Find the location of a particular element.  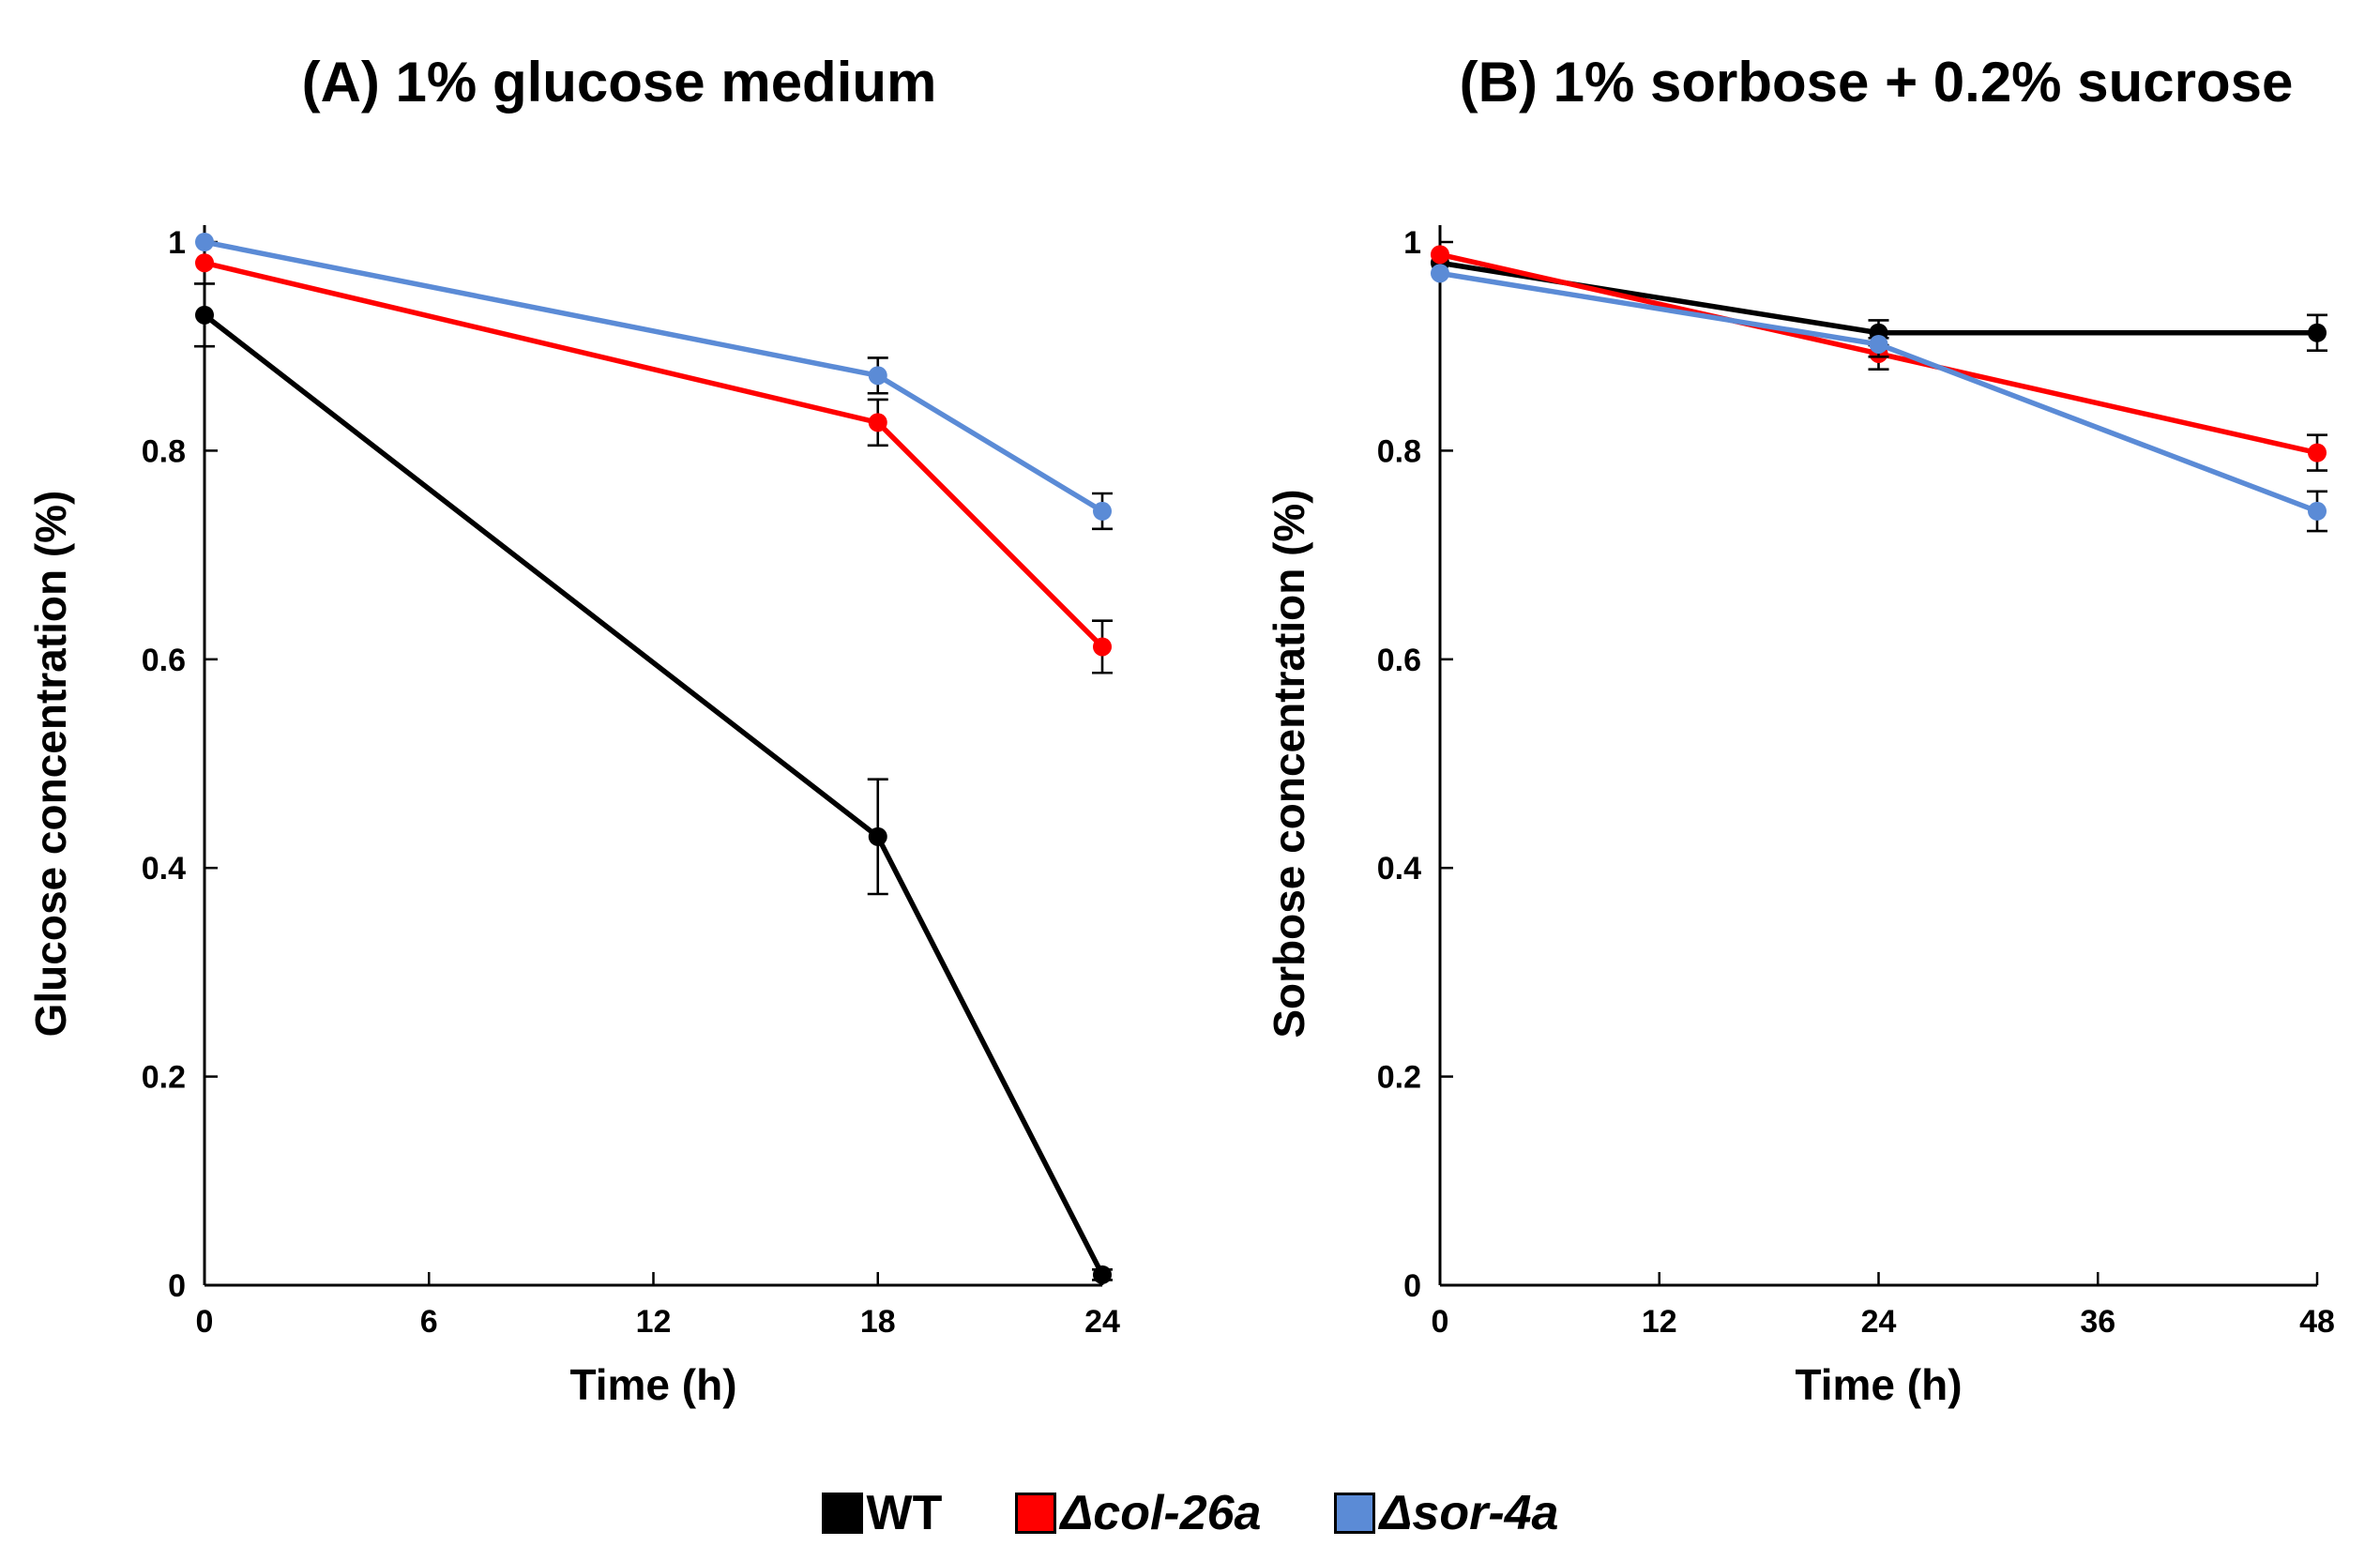

series-col-26a is located at coordinates (654, 463).